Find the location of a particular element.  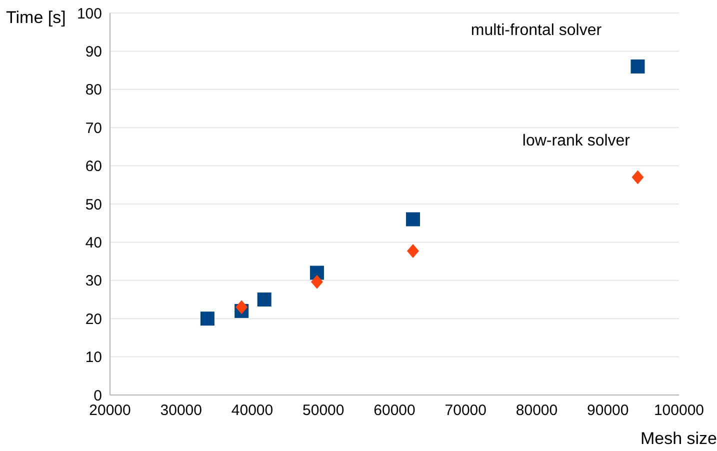

x-tick-label: 20000 is located at coordinates (110, 410).